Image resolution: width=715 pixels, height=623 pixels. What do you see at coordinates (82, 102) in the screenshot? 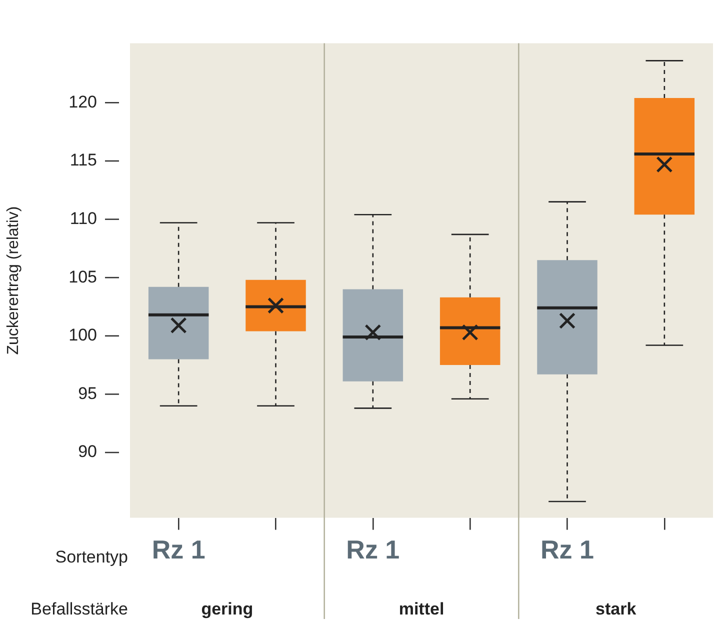
I see `y-tick-label: 120` at bounding box center [82, 102].